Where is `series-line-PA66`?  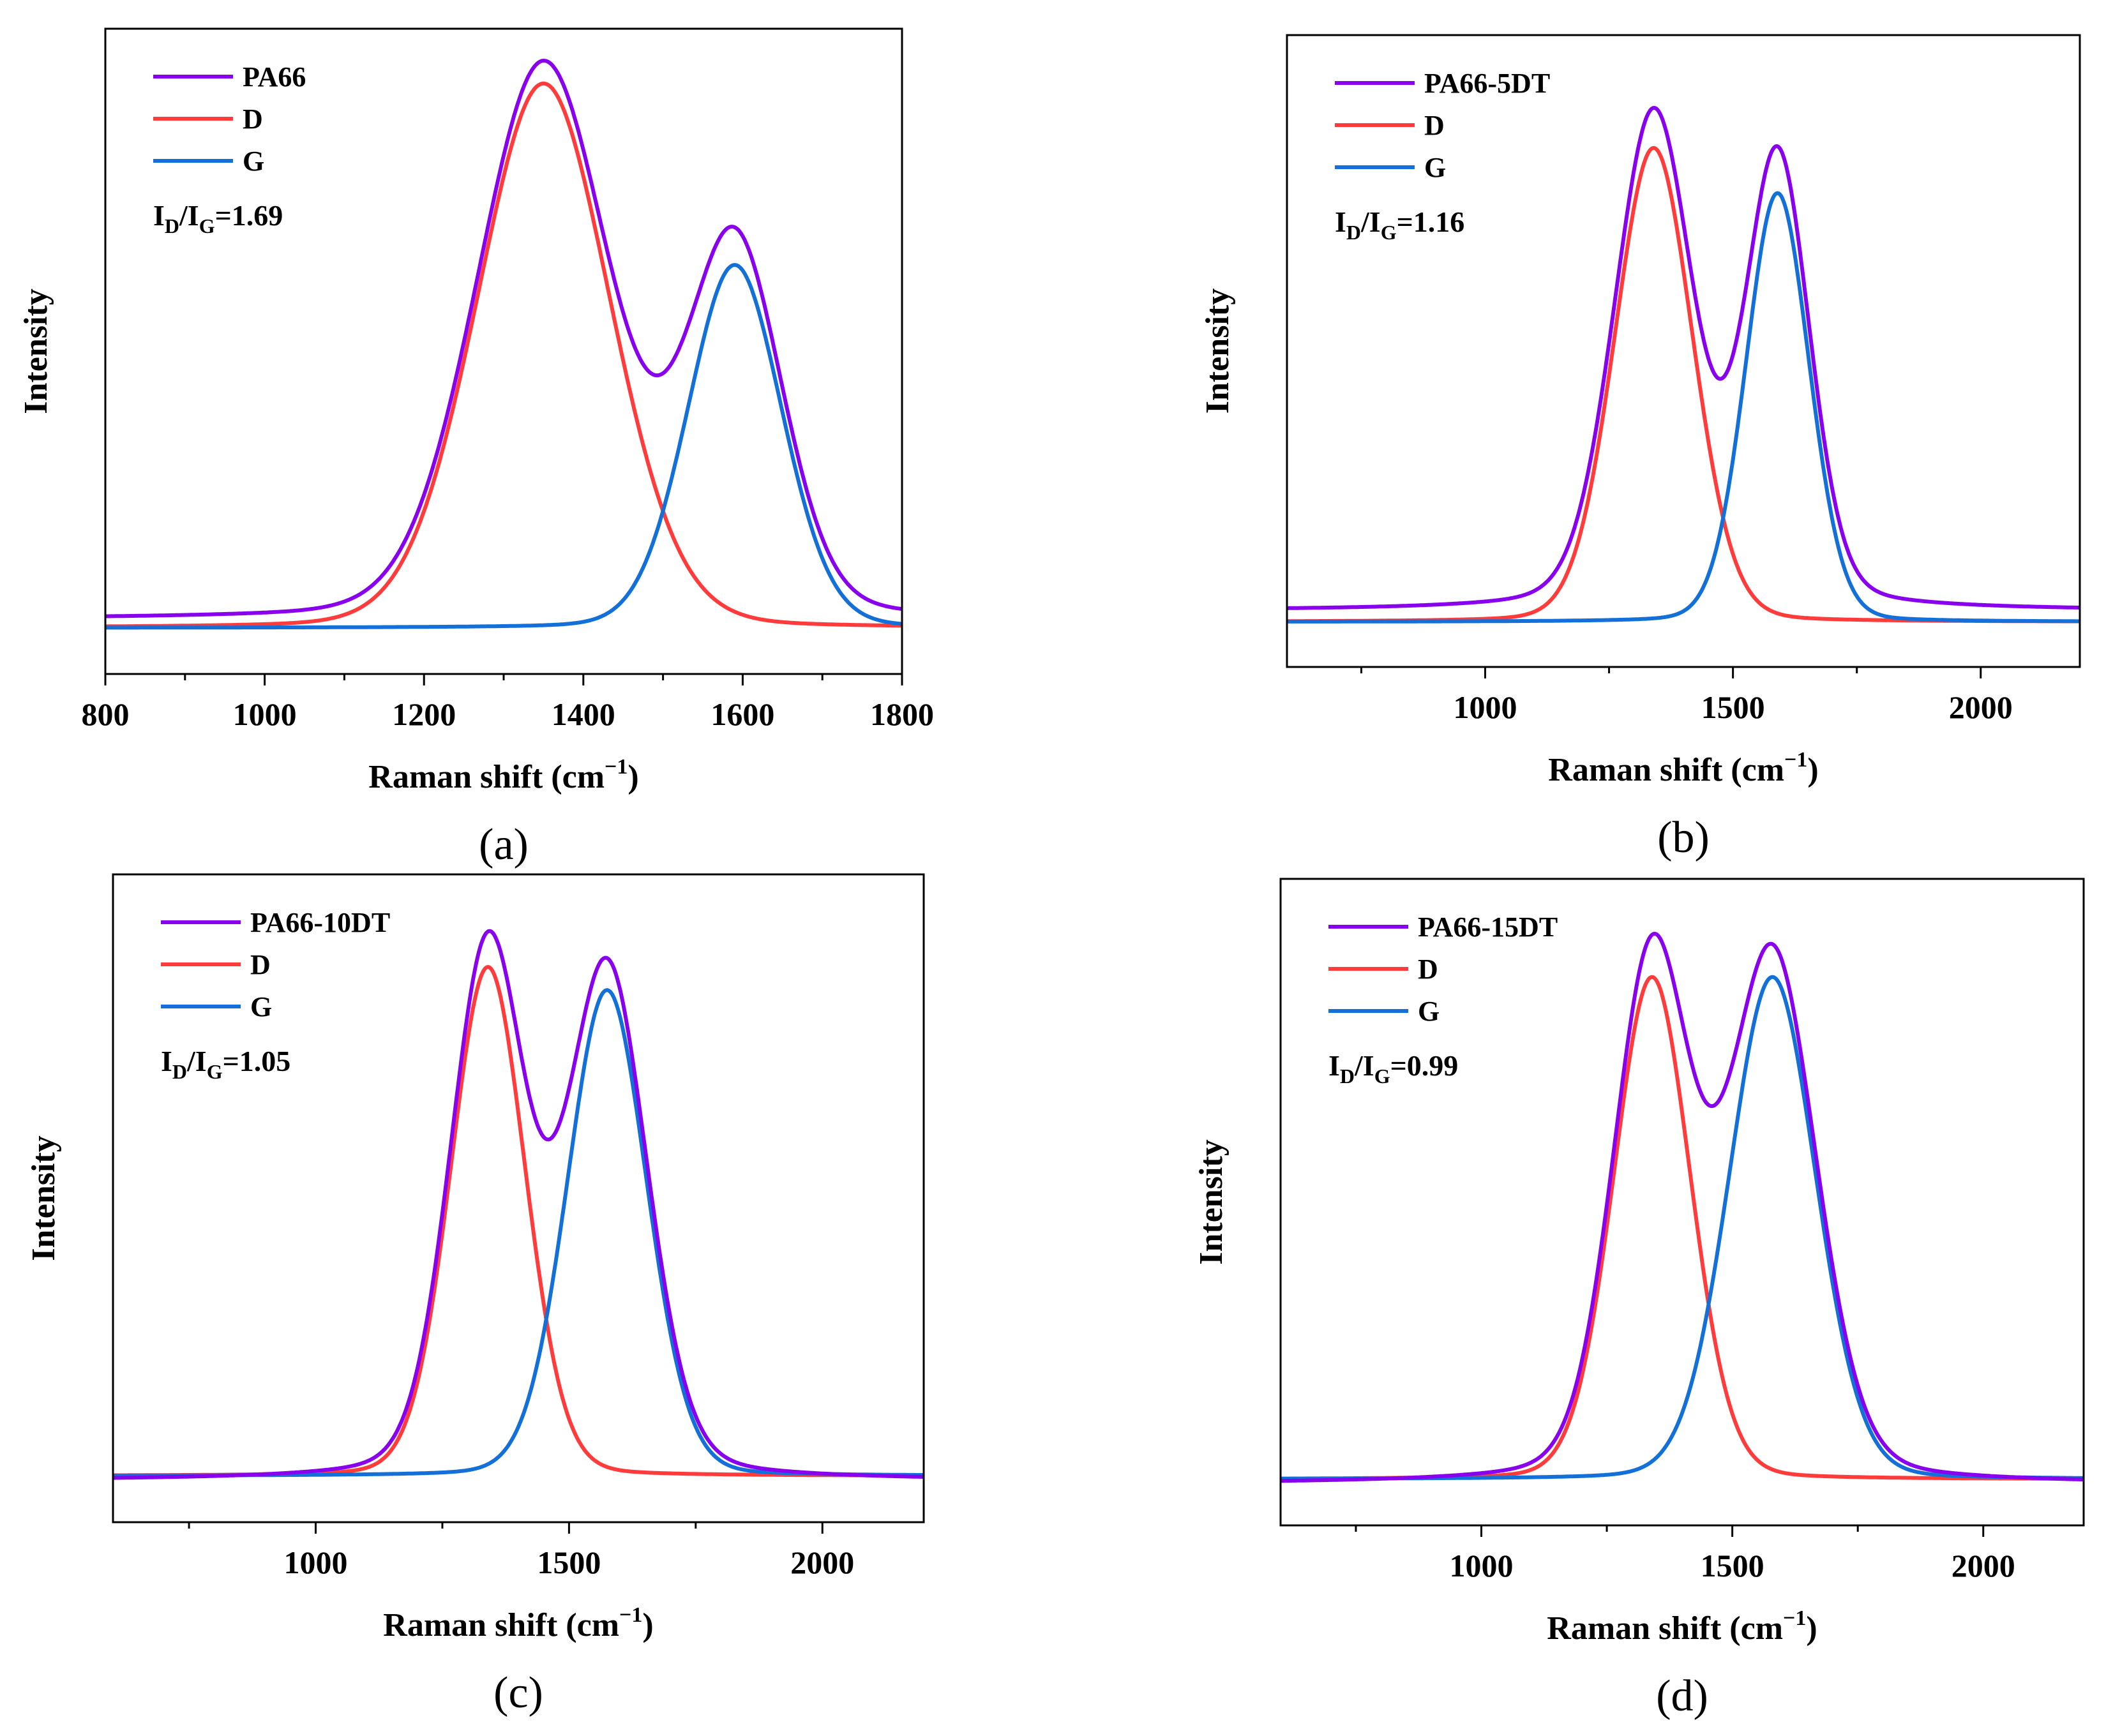
series-line-PA66 is located at coordinates (503, 338).